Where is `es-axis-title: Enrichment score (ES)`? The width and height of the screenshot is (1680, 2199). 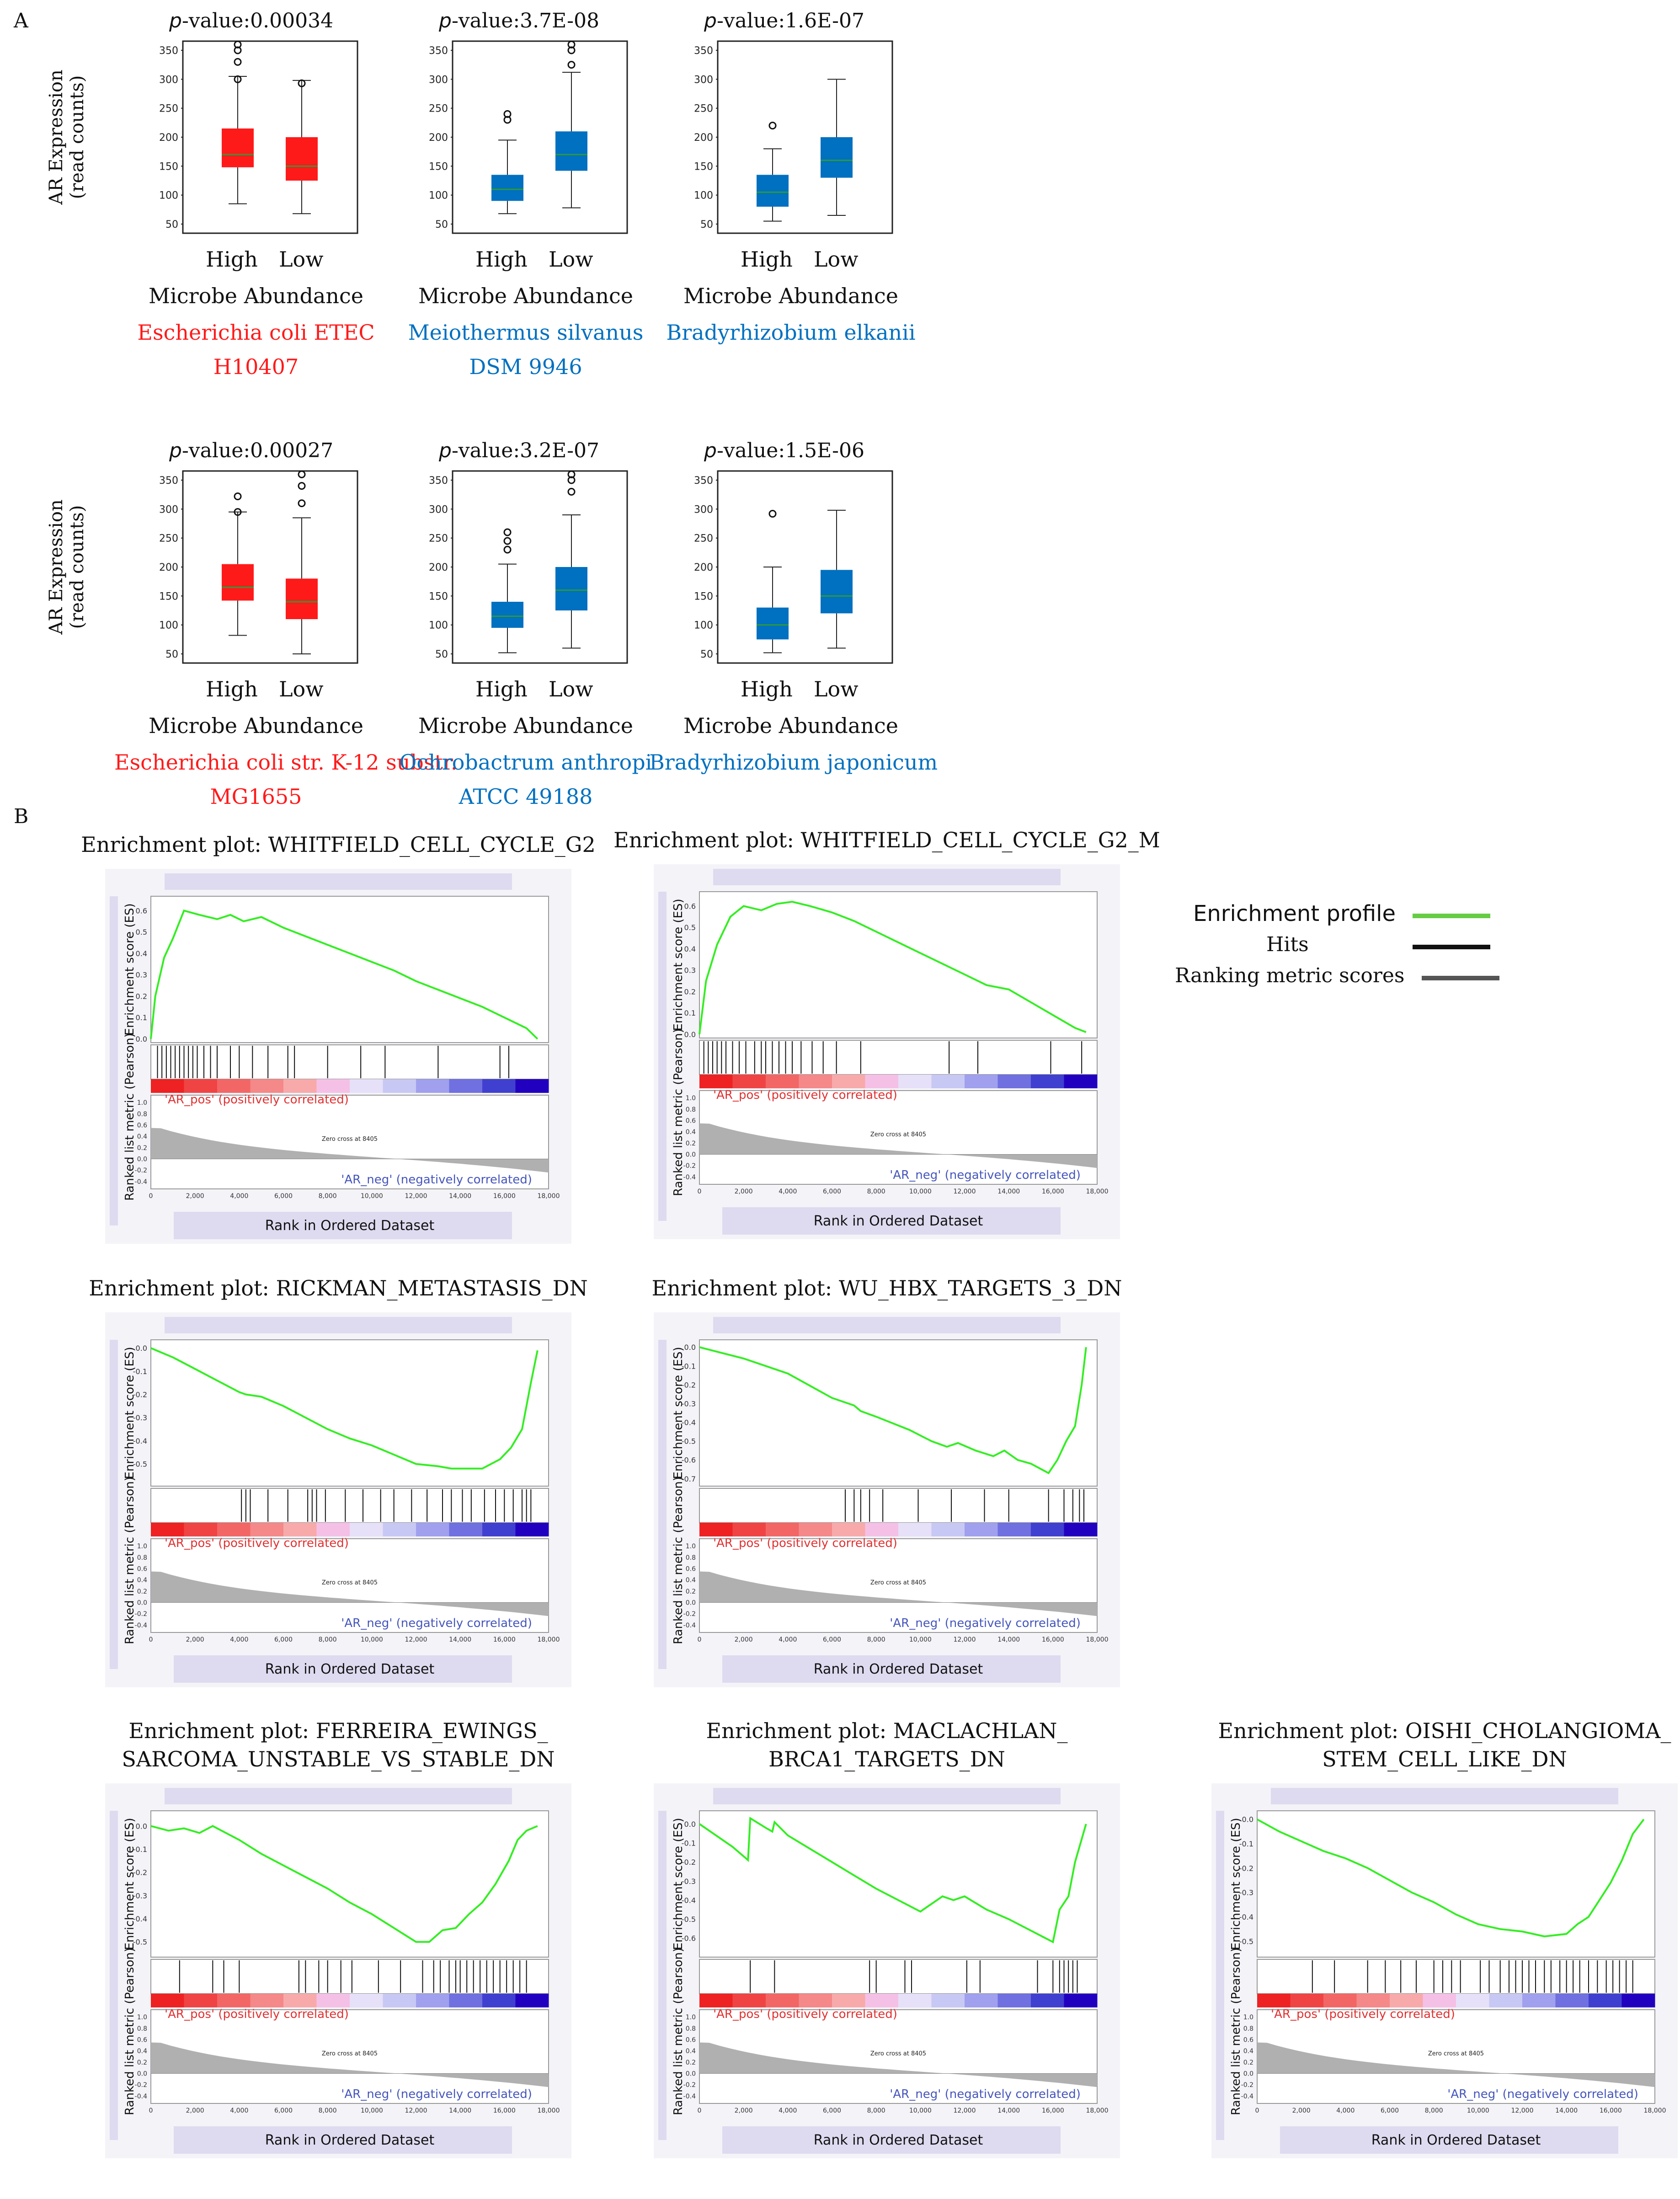 es-axis-title: Enrichment score (ES) is located at coordinates (678, 965).